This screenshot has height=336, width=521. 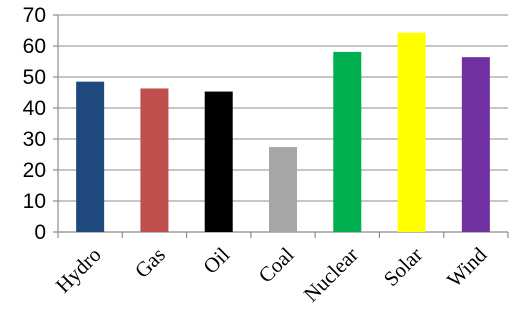 What do you see at coordinates (34, 201) in the screenshot?
I see `y-tick-label: 10` at bounding box center [34, 201].